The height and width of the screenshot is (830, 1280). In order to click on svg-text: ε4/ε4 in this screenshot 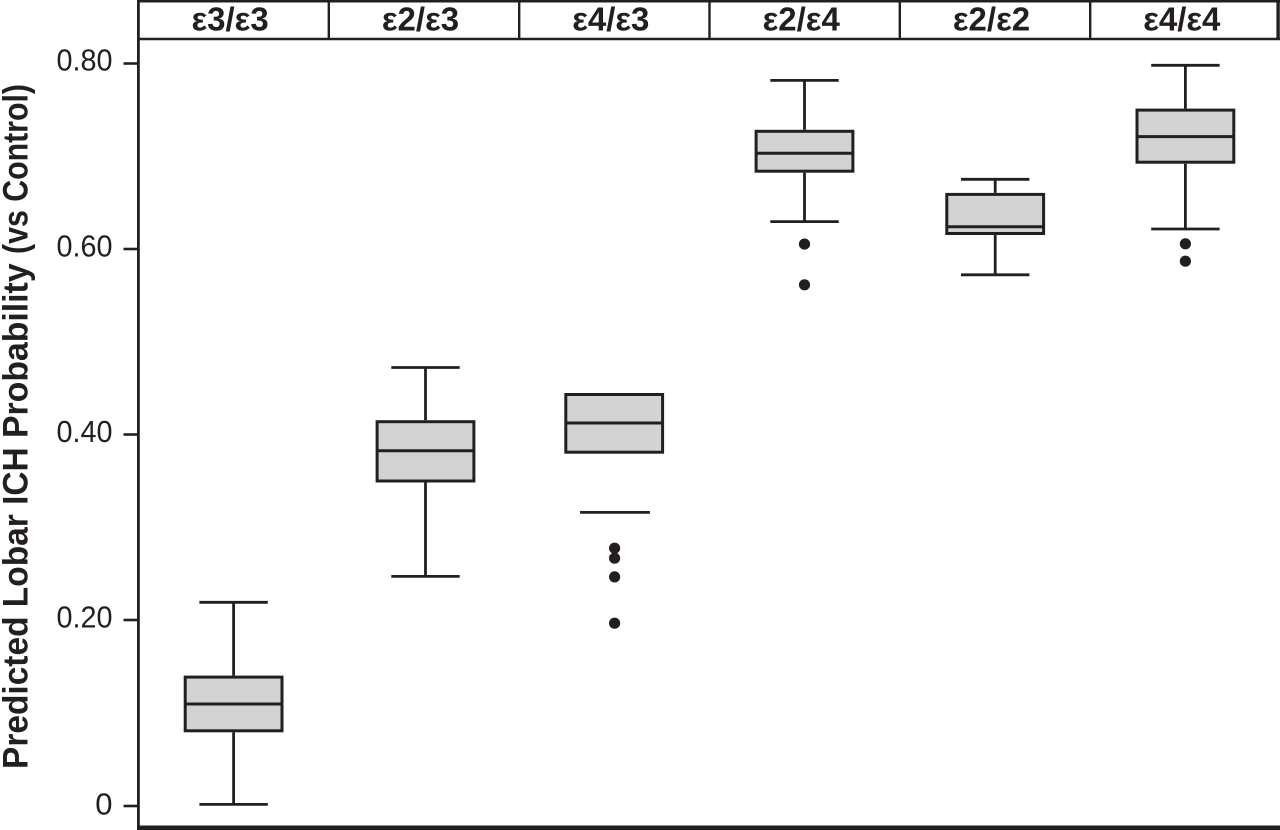, I will do `click(1182, 19)`.